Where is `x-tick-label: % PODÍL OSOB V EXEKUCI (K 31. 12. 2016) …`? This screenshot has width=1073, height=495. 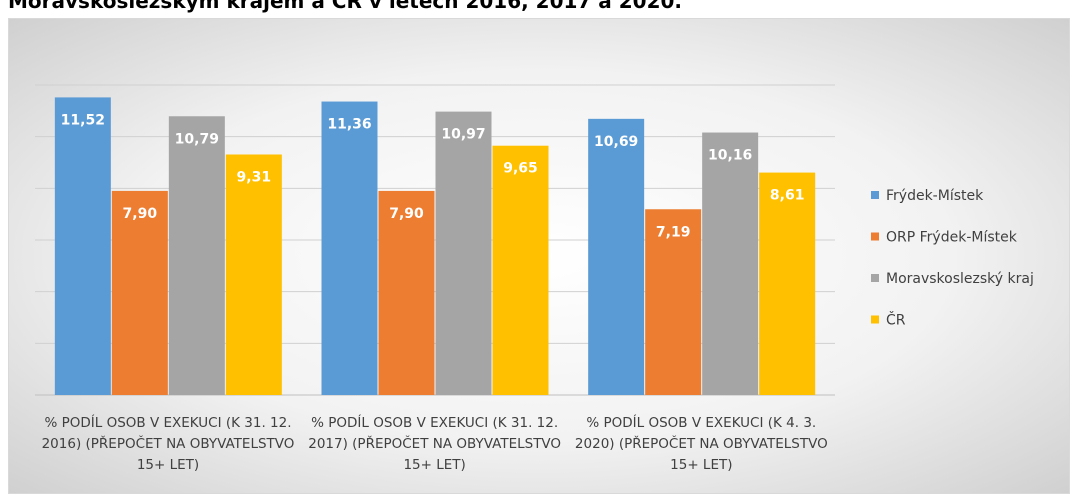 x-tick-label: % PODÍL OSOB V EXEKUCI (K 31. 12. 2016) … is located at coordinates (168, 444).